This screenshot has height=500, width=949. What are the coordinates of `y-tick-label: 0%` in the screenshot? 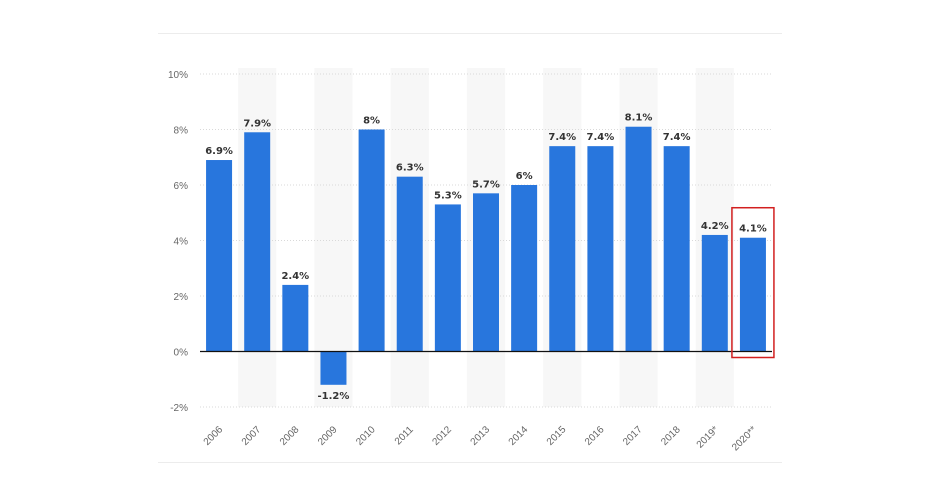 It's located at (181, 353).